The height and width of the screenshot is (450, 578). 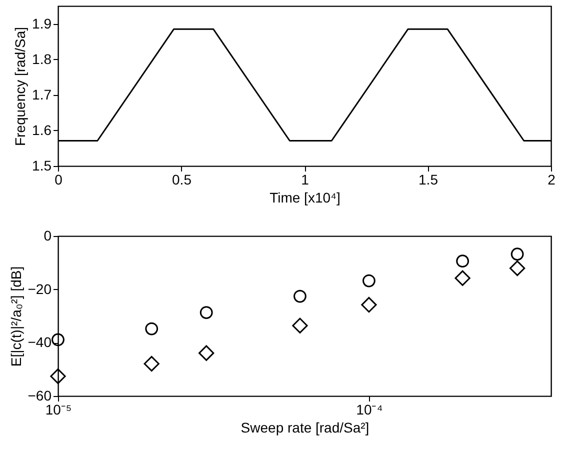 I want to click on y-tick-label: 1.8, so click(x=42, y=58).